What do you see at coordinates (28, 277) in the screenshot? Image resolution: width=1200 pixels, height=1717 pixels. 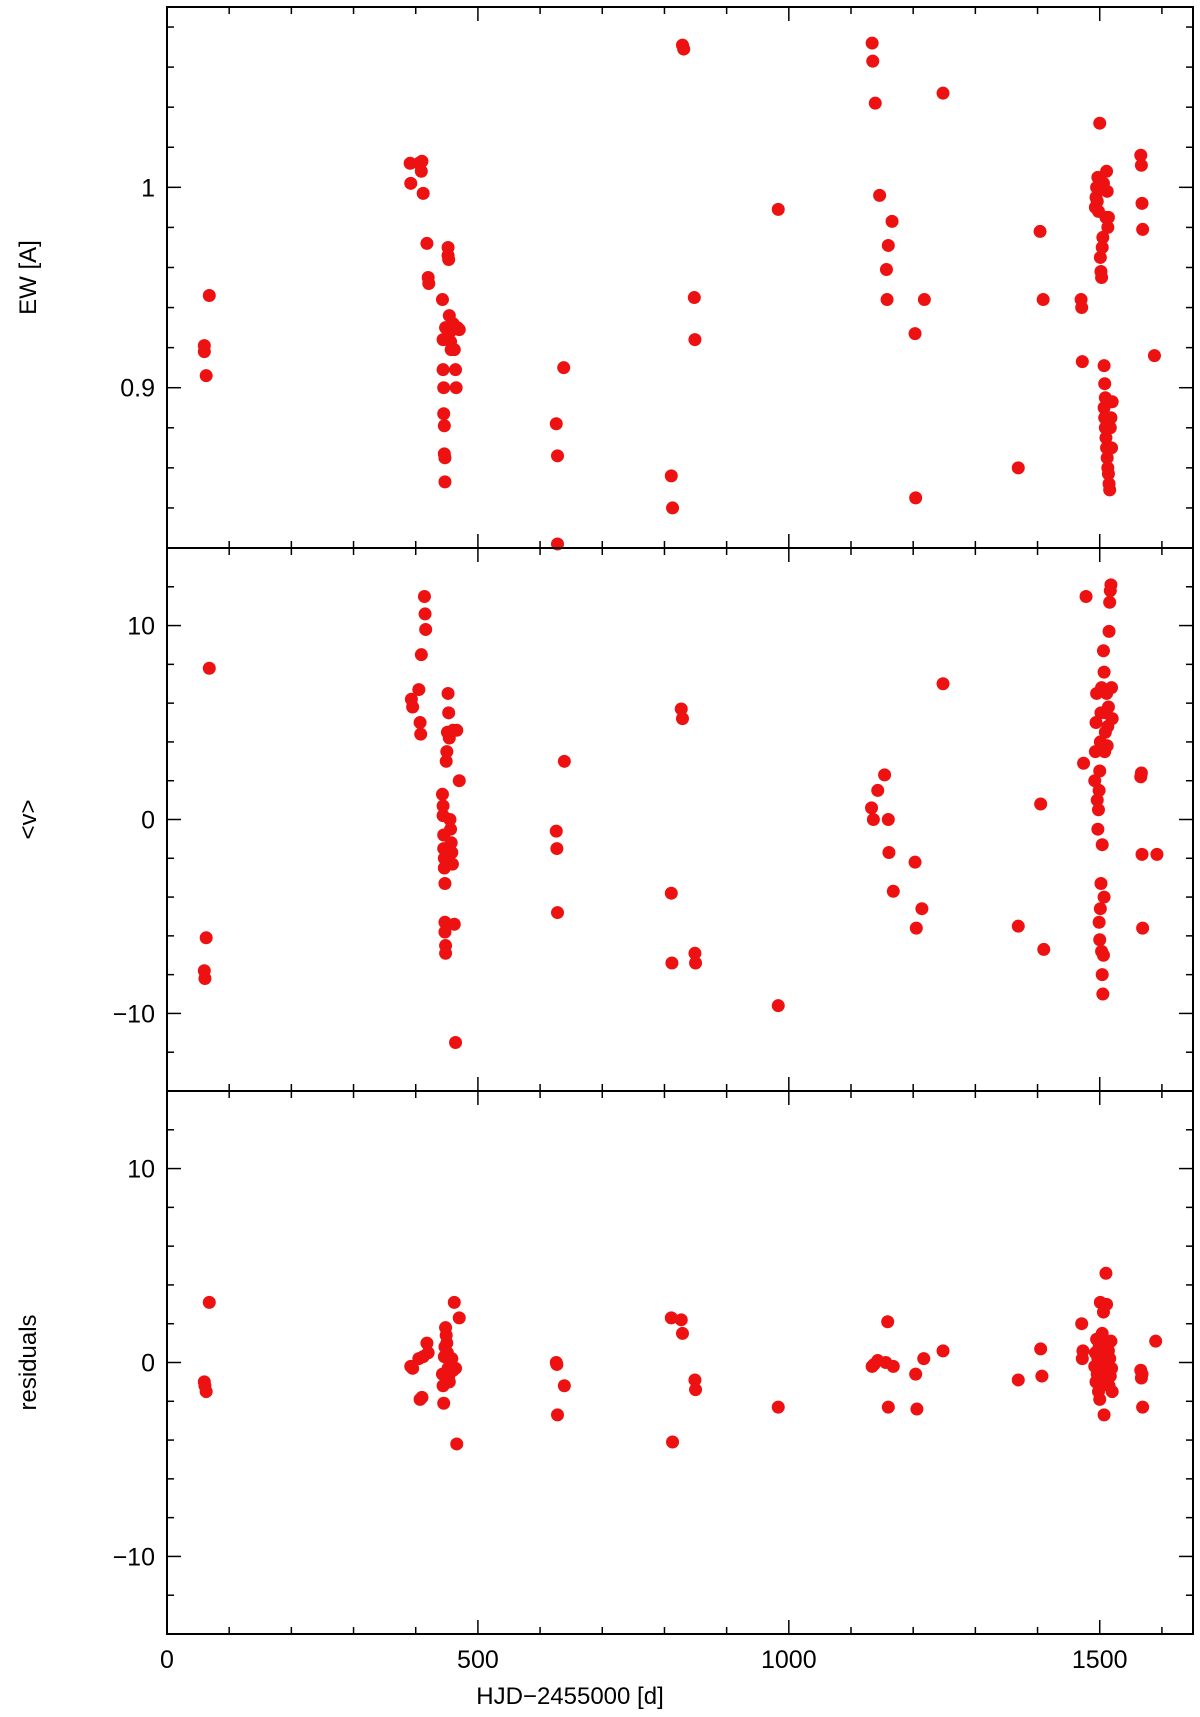 I see `y-axis-label: EW [A]` at bounding box center [28, 277].